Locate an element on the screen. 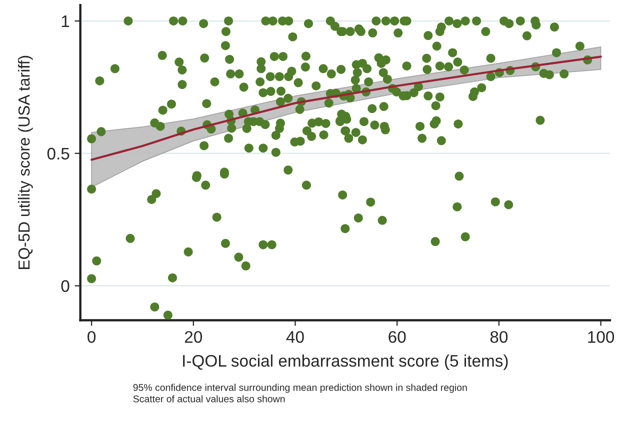  text: 95% confidence interval surrounding mean prediction shown in shaded region is located at coordinates (300, 388).